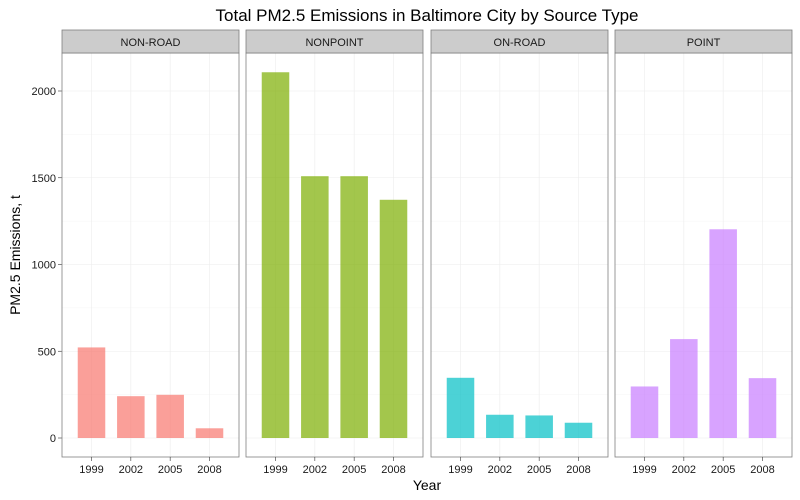  I want to click on y-tick-label: 1000, so click(44, 266).